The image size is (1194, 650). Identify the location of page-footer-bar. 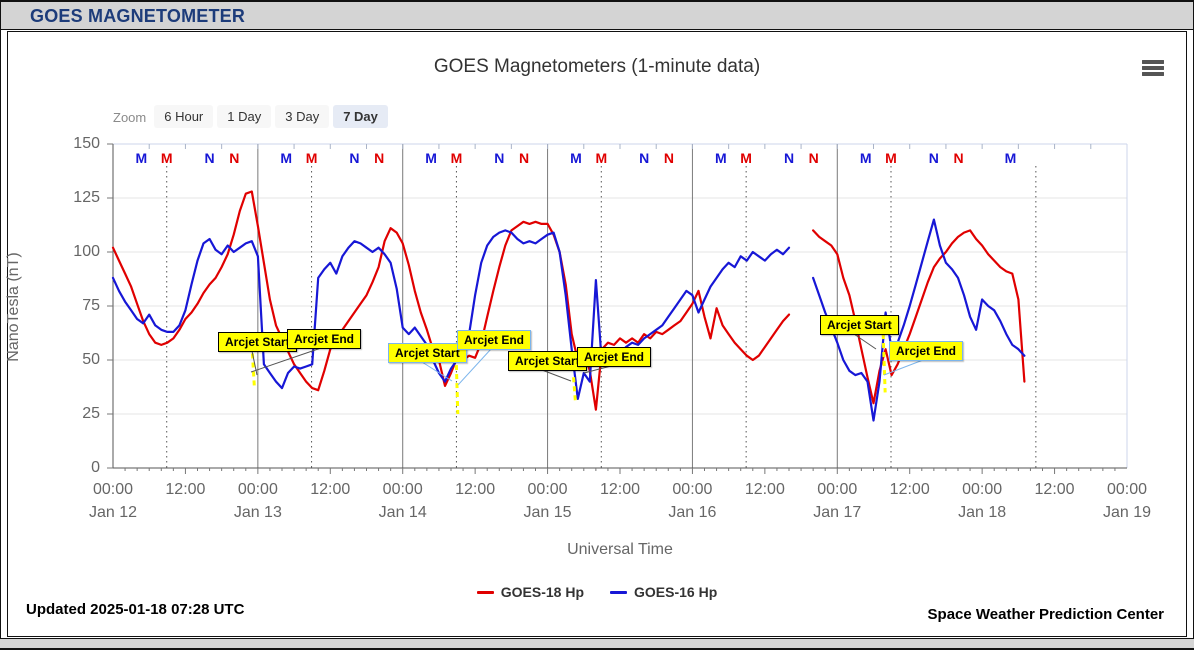
(597, 644).